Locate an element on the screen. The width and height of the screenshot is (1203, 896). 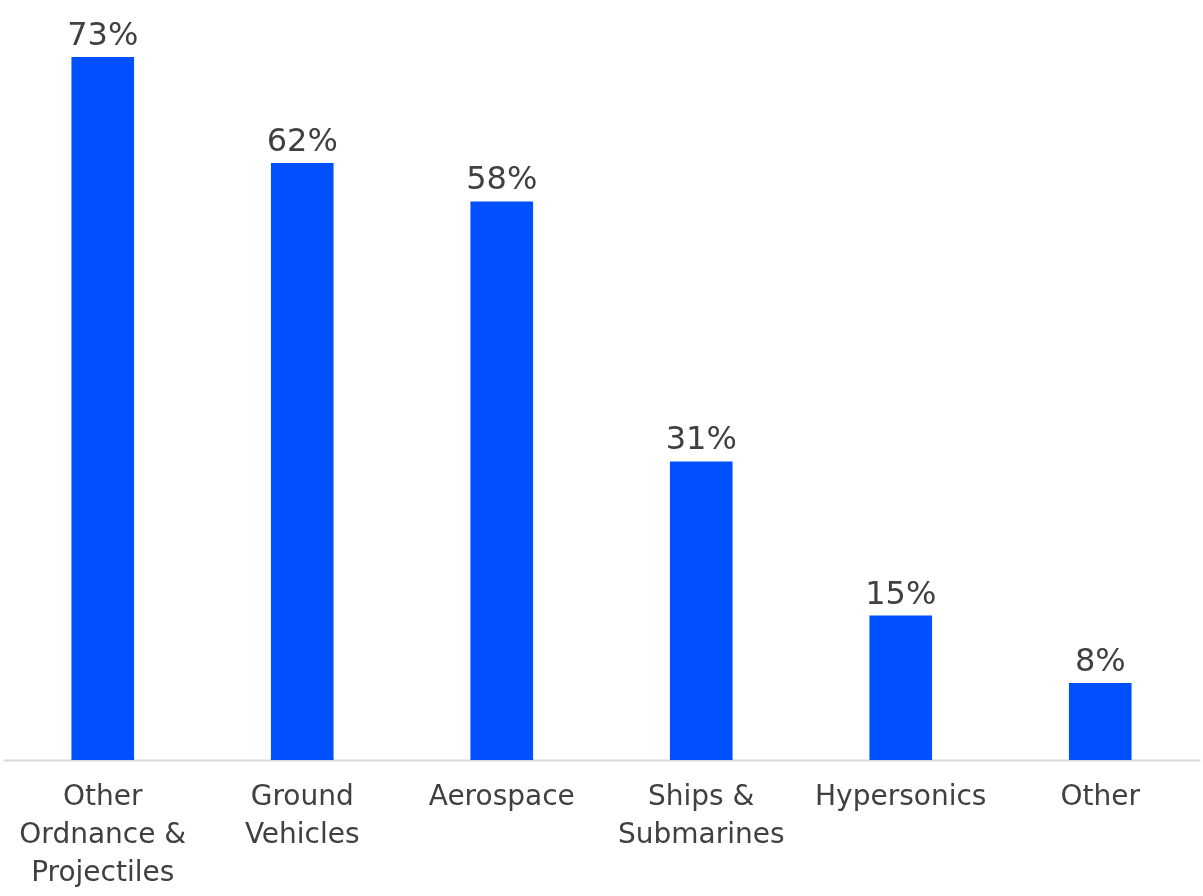
data-label: 58% is located at coordinates (502, 178).